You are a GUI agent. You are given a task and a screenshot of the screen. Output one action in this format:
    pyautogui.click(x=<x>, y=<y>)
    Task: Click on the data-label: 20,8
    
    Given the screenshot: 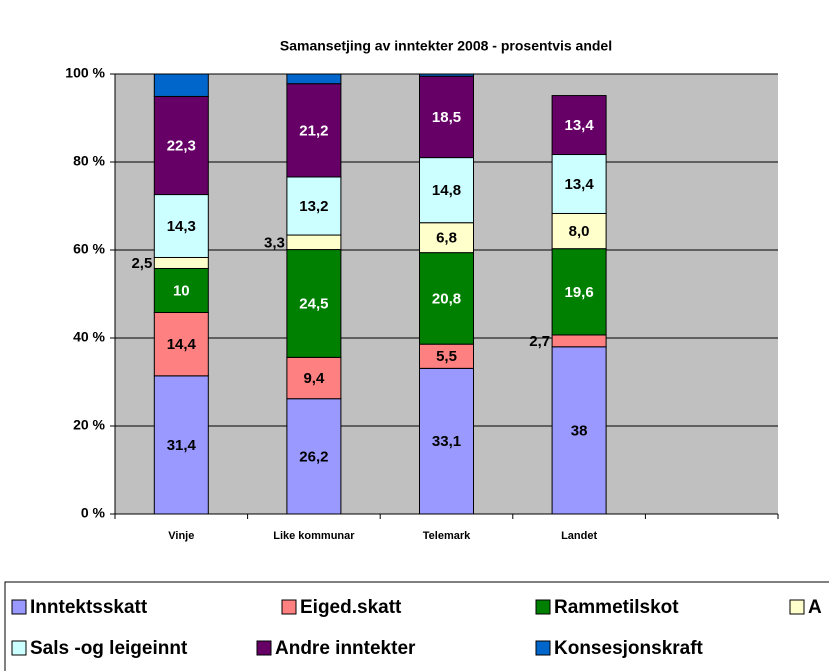 What is the action you would take?
    pyautogui.click(x=446, y=298)
    